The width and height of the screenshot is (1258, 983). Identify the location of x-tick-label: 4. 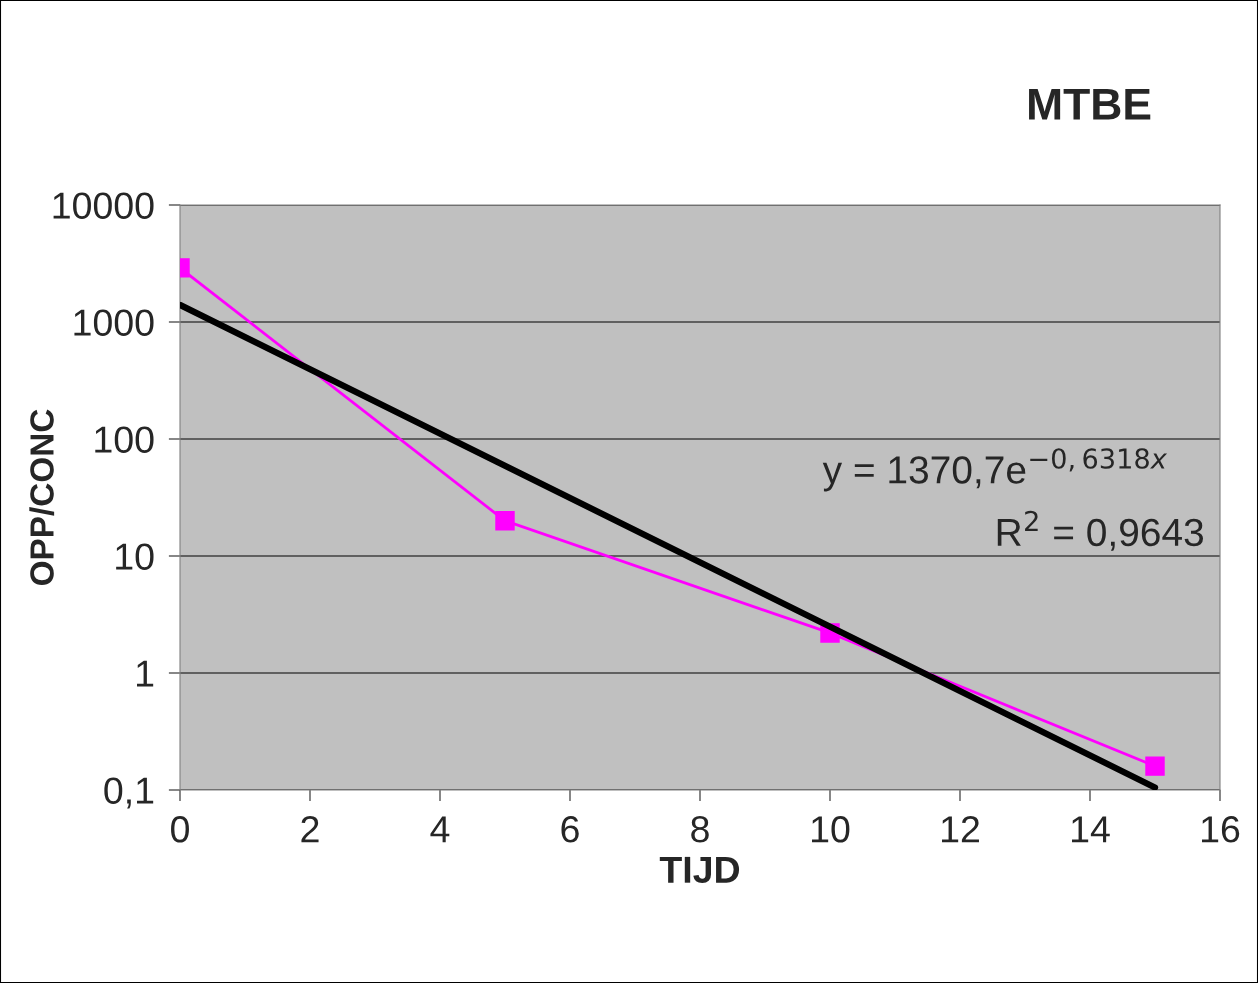
(440, 829).